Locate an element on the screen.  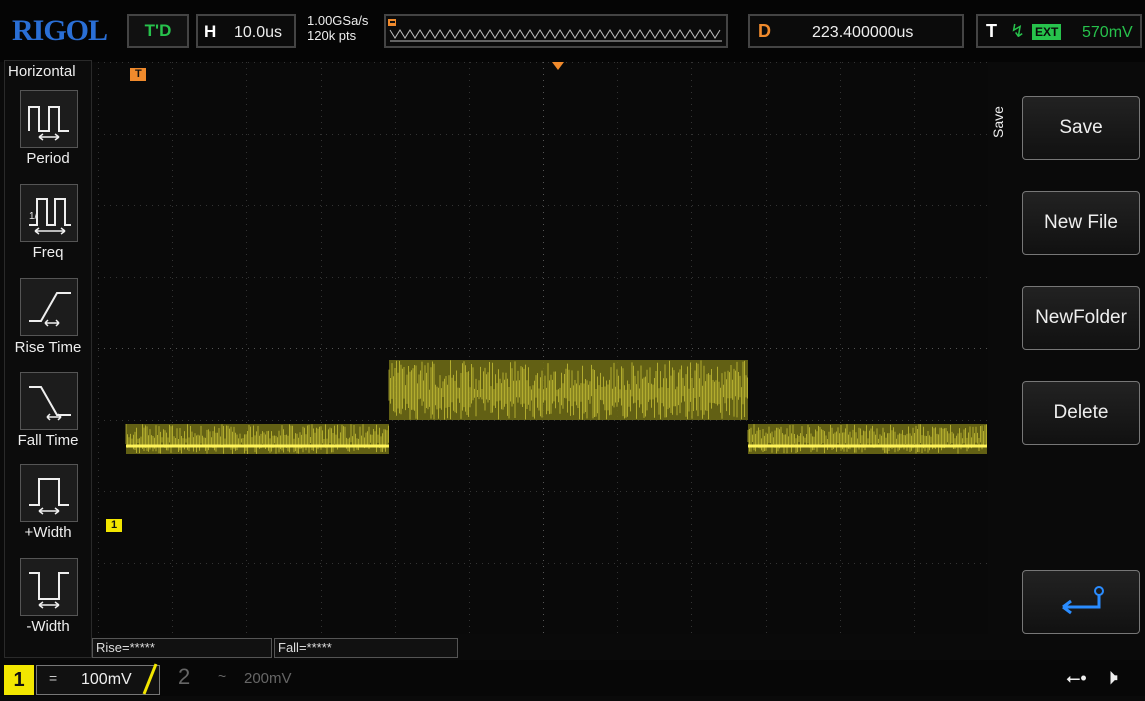
positive-width-label: +Width is located at coordinates (48, 532).